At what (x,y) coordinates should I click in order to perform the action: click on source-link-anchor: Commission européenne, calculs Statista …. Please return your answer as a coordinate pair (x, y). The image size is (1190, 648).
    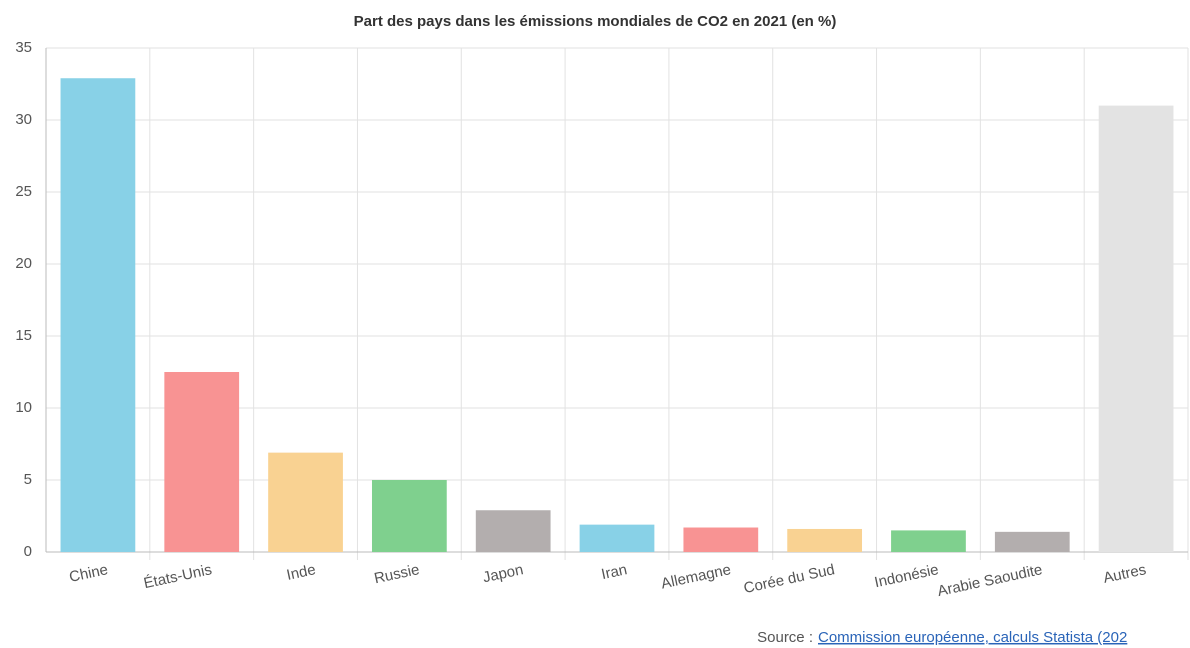
    Looking at the image, I should click on (972, 637).